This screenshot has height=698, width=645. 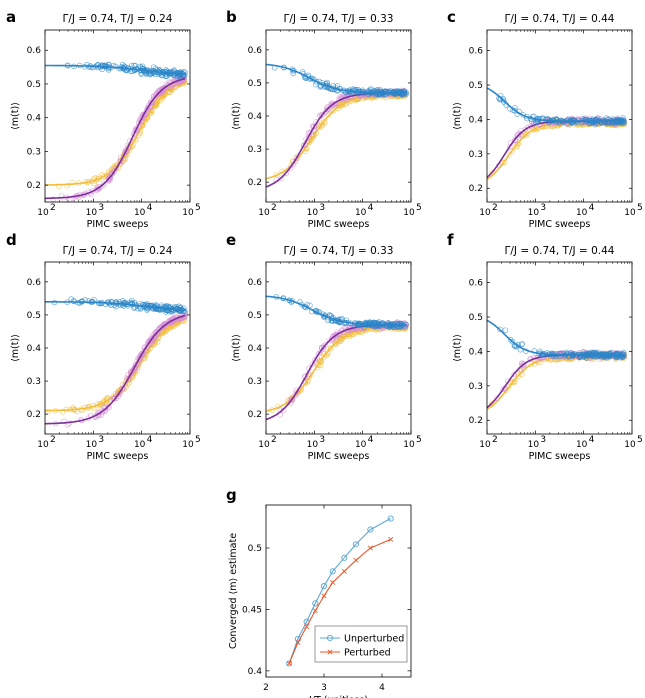 What do you see at coordinates (330, 638) in the screenshot?
I see `legend-marker` at bounding box center [330, 638].